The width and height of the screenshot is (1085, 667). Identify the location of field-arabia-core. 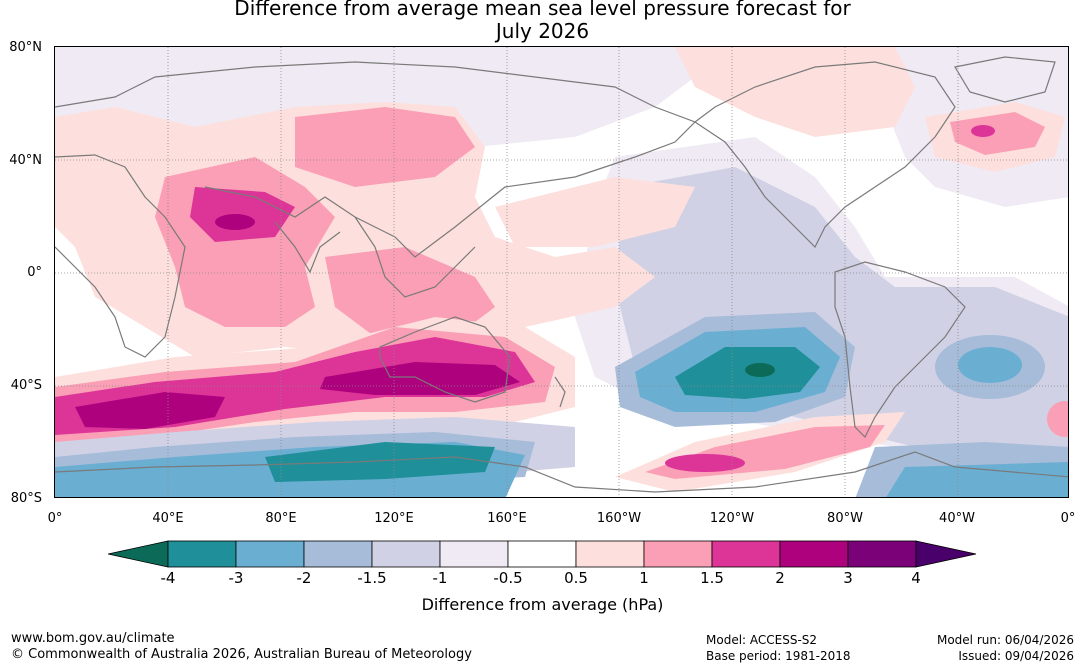
(235, 222).